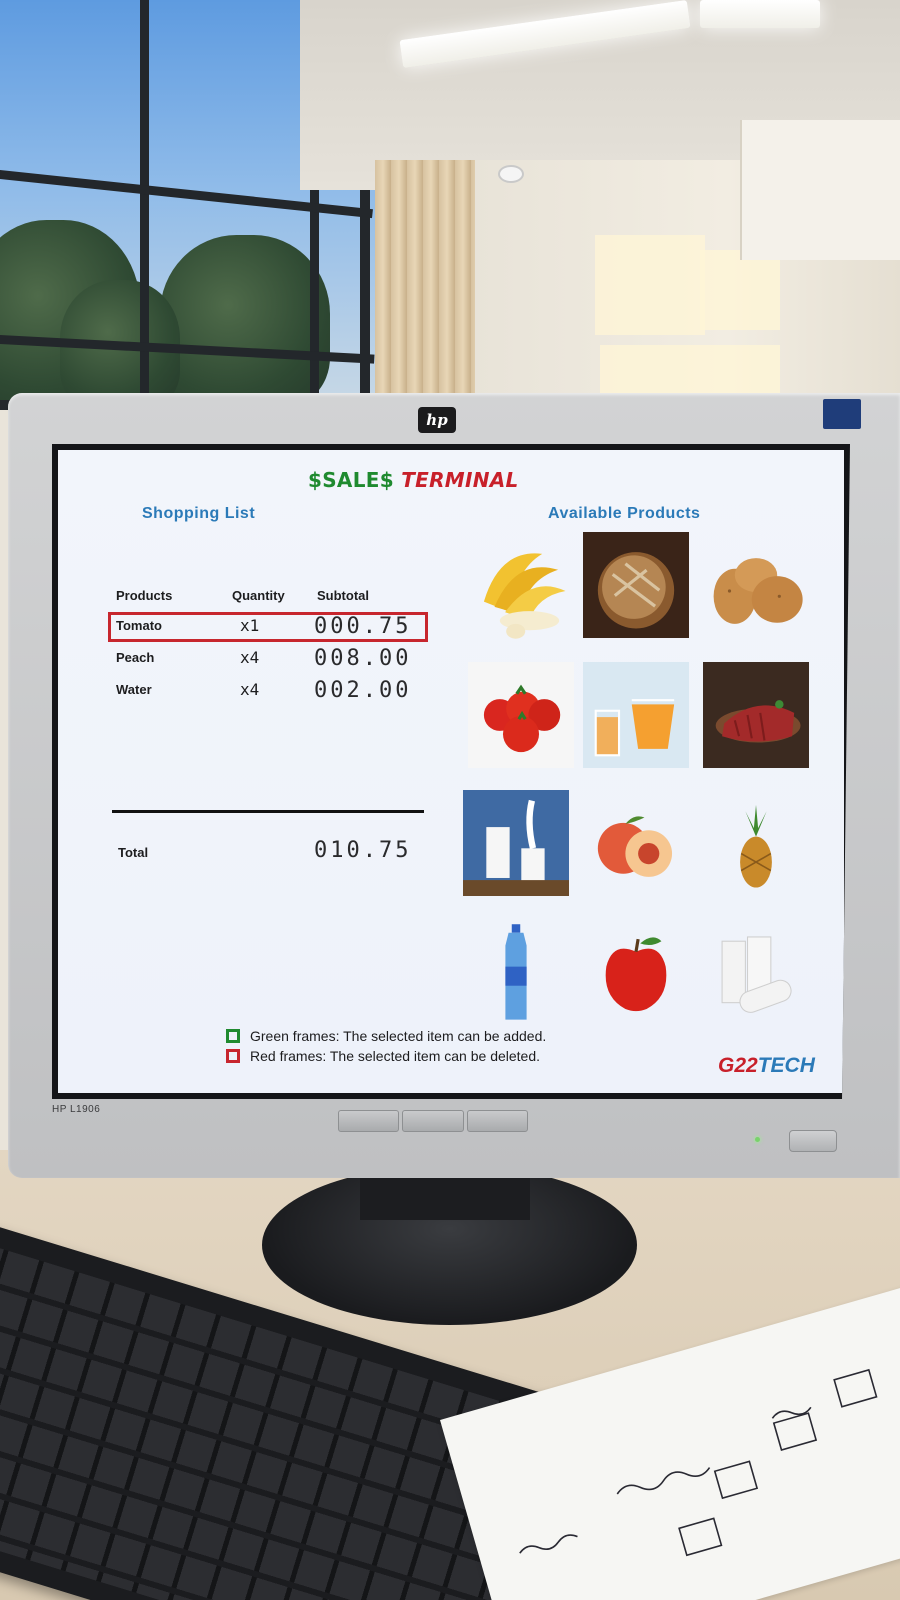  I want to click on product-apple, so click(636, 973).